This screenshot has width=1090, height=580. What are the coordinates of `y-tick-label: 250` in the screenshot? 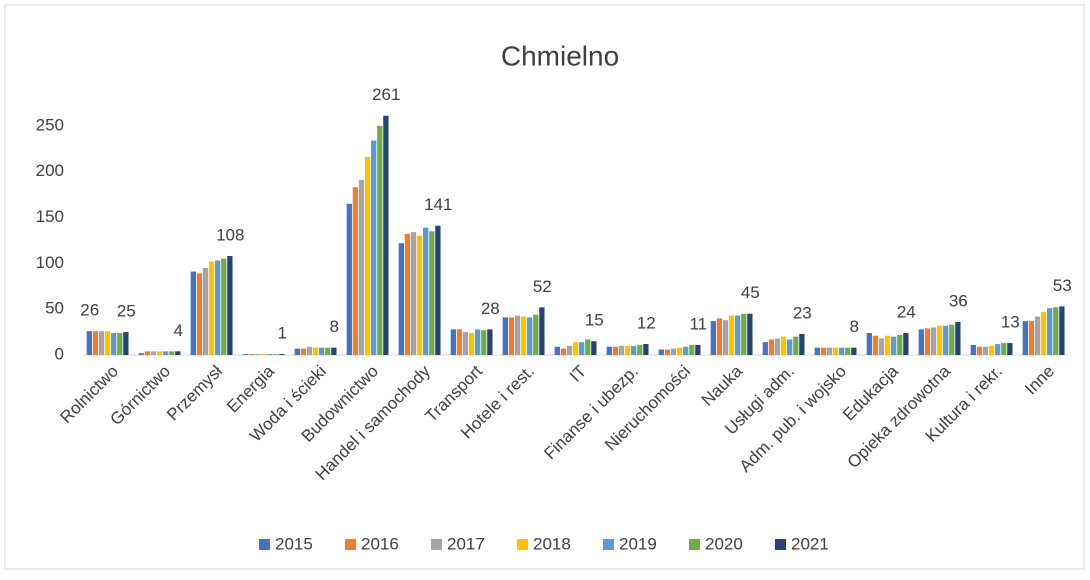 It's located at (50, 124).